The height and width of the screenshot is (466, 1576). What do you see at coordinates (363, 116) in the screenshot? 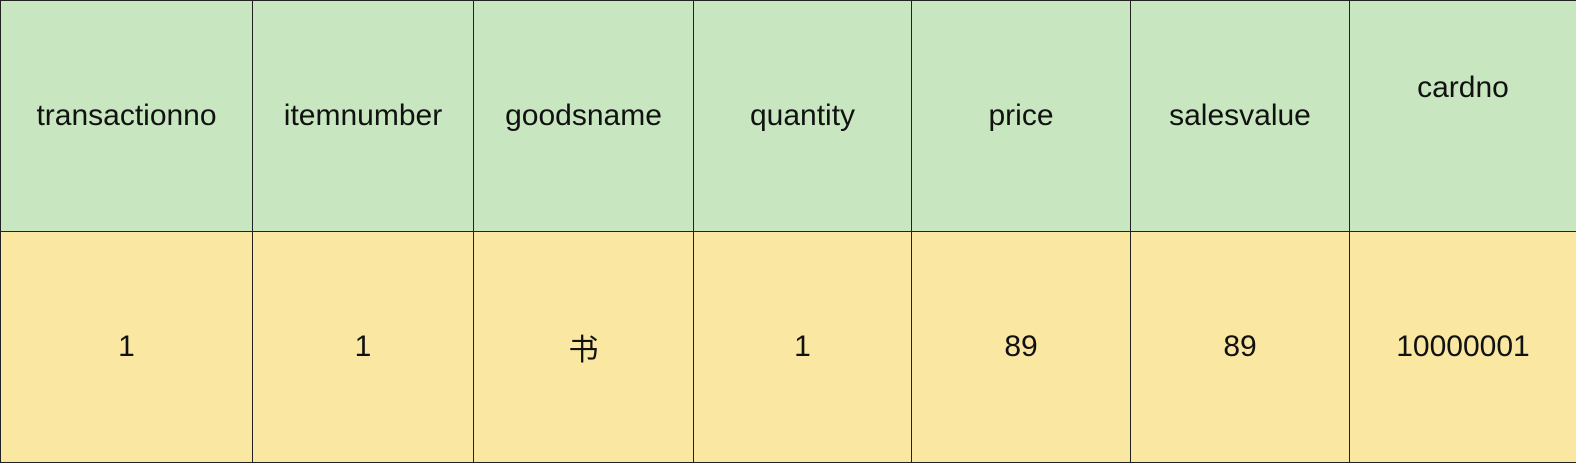
I see `header-itemnumber: itemnumber` at bounding box center [363, 116].